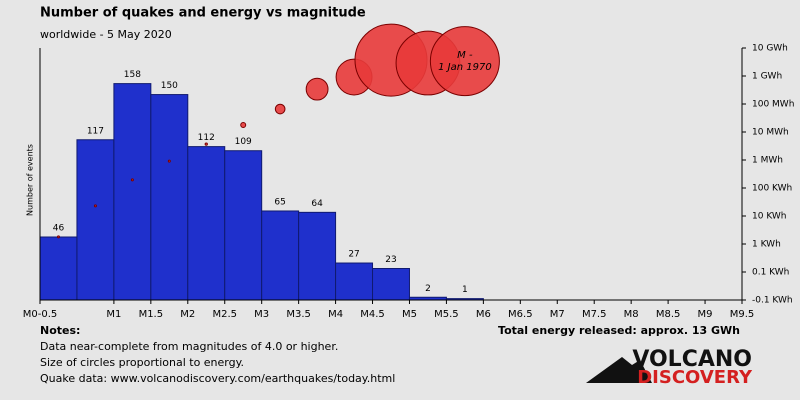 The width and height of the screenshot is (800, 400). I want to click on x-tick-label: M5.5, so click(446, 314).